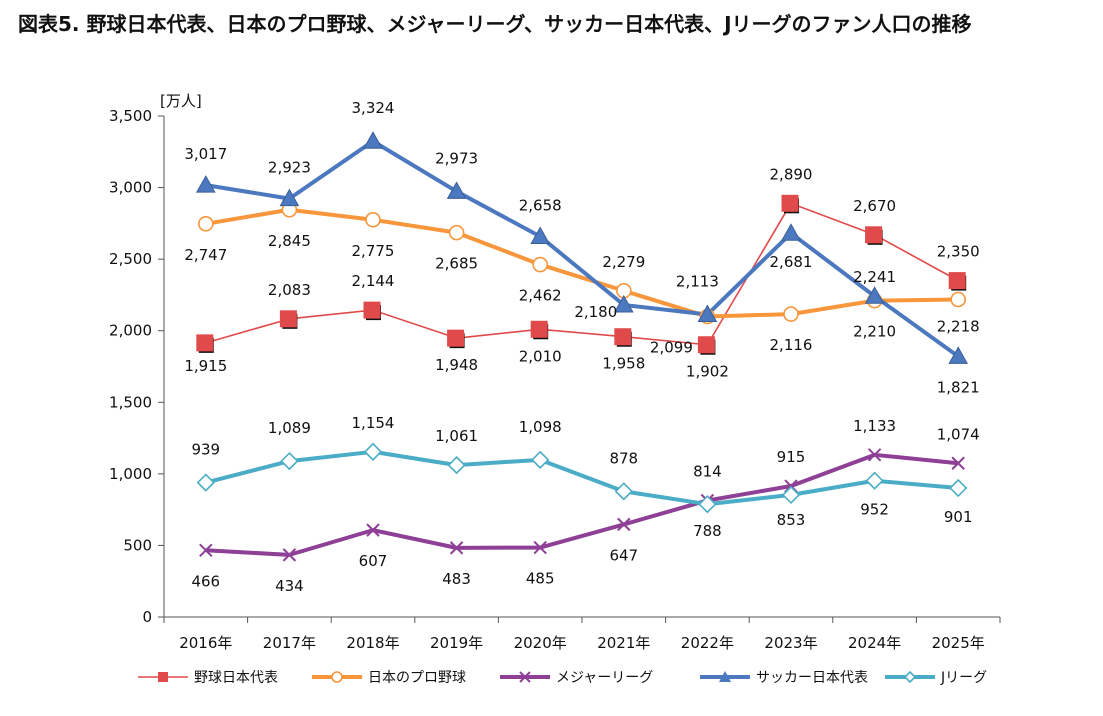  What do you see at coordinates (205, 154) in the screenshot?
I see `data-label-series-3: 3,017` at bounding box center [205, 154].